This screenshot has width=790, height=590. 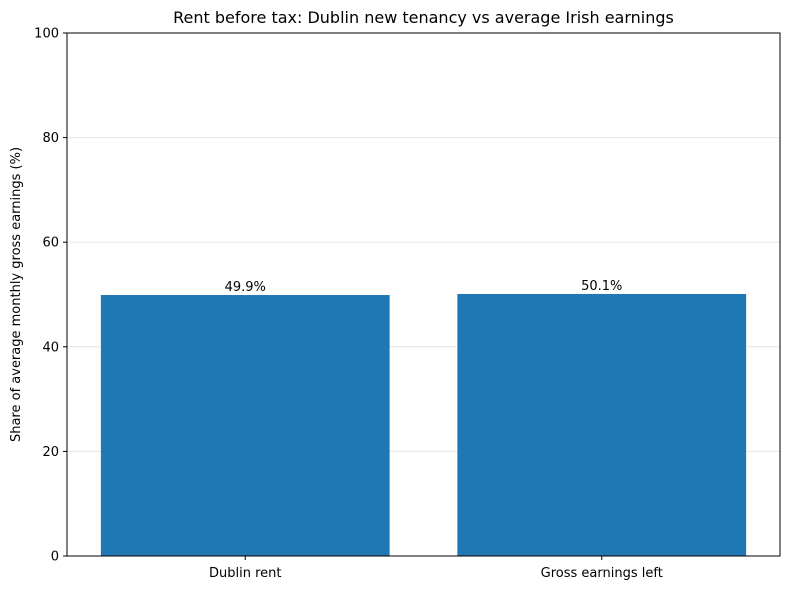 What do you see at coordinates (245, 287) in the screenshot?
I see `data-label: 49.9%` at bounding box center [245, 287].